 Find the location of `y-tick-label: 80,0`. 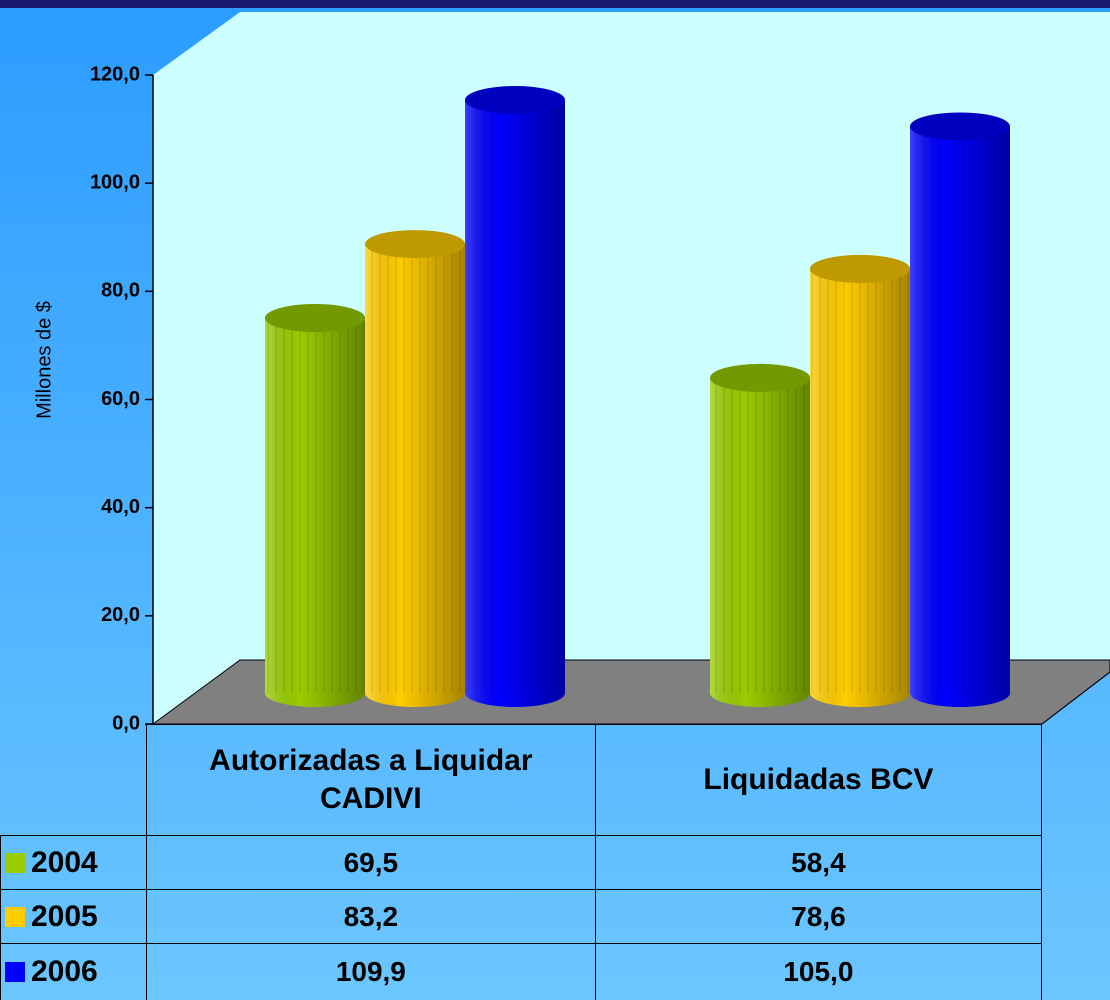

y-tick-label: 80,0 is located at coordinates (120, 291).